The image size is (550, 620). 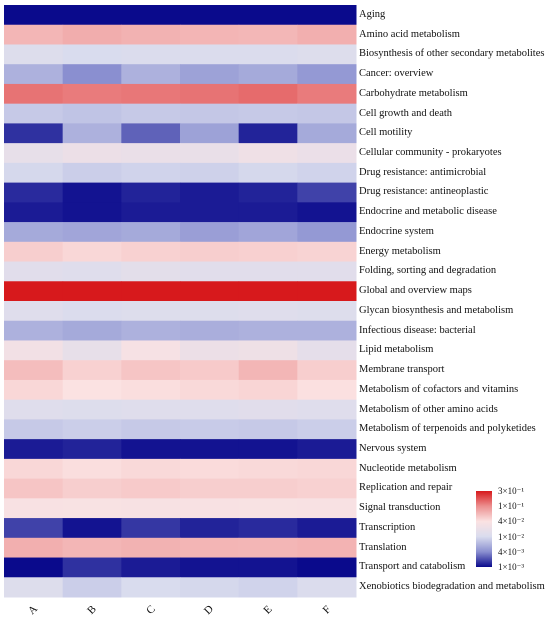 What do you see at coordinates (428, 212) in the screenshot?
I see `row-label: Endocrine and metabolic disease` at bounding box center [428, 212].